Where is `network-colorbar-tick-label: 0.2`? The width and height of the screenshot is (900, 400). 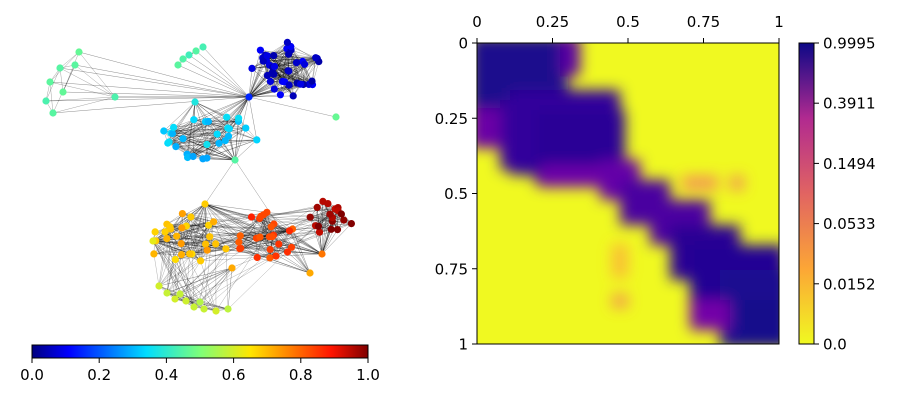 network-colorbar-tick-label: 0.2 is located at coordinates (99, 375).